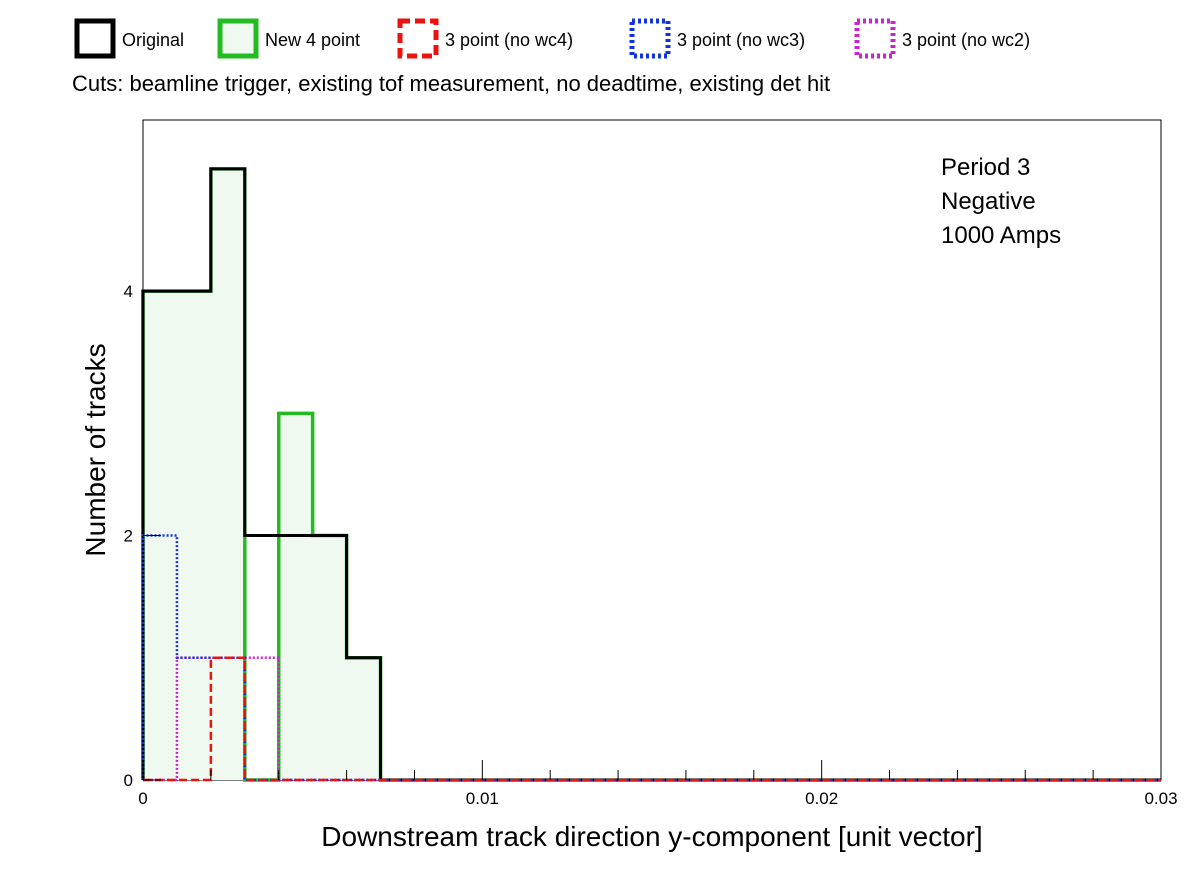 The height and width of the screenshot is (875, 1198). I want to click on series-3-point-no-wc4, so click(652, 719).